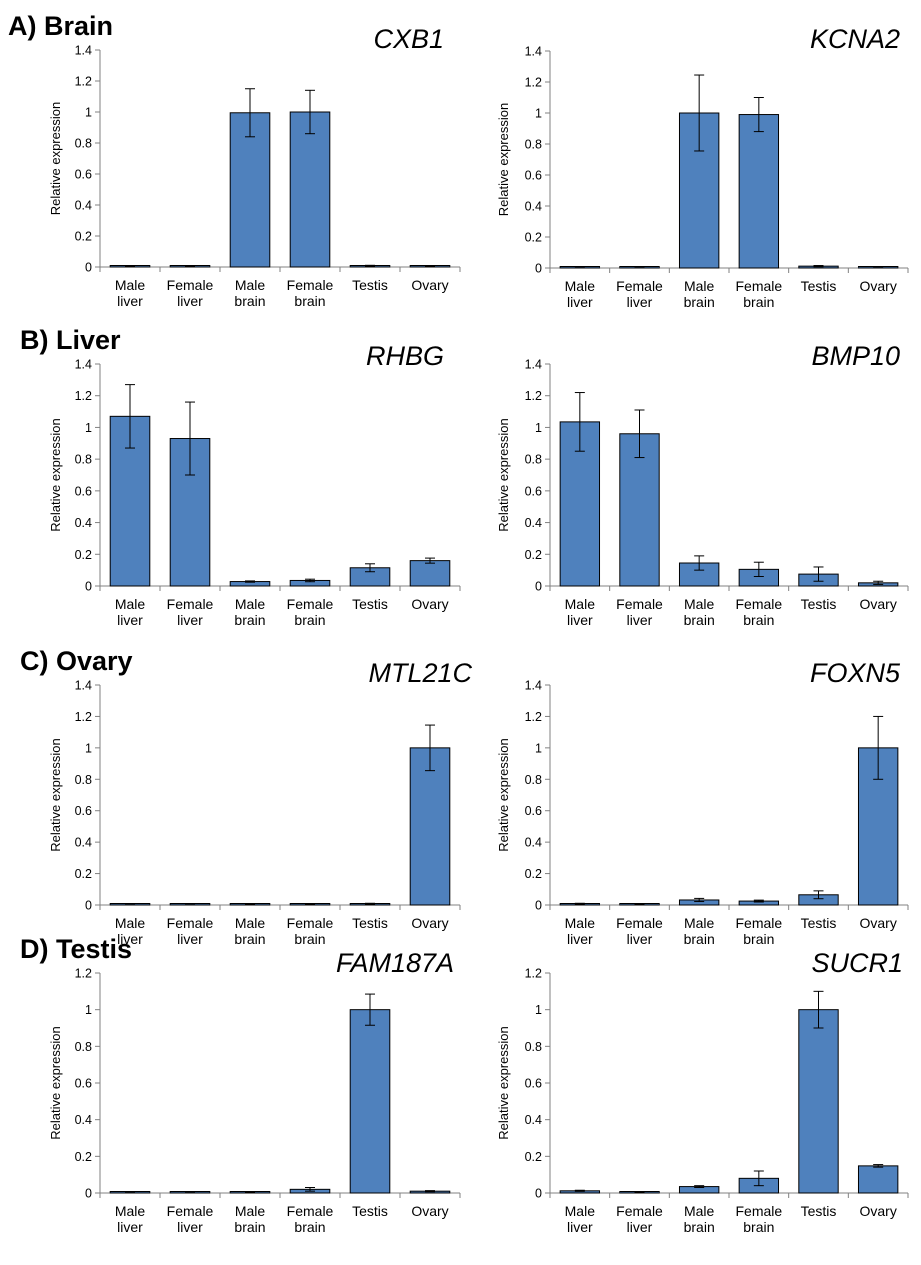 The width and height of the screenshot is (921, 1265). I want to click on section-label-brain: A) Brain, so click(60, 26).